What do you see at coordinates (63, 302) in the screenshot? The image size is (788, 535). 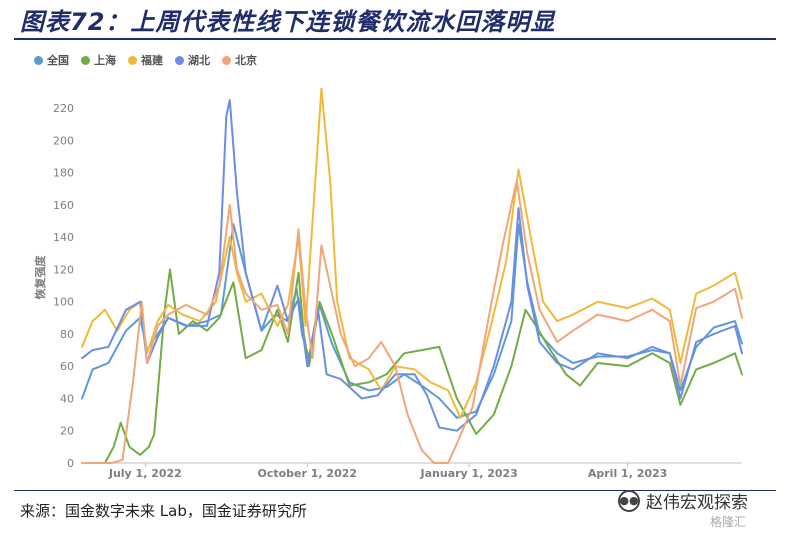 I see `y-tick-label: 100` at bounding box center [63, 302].